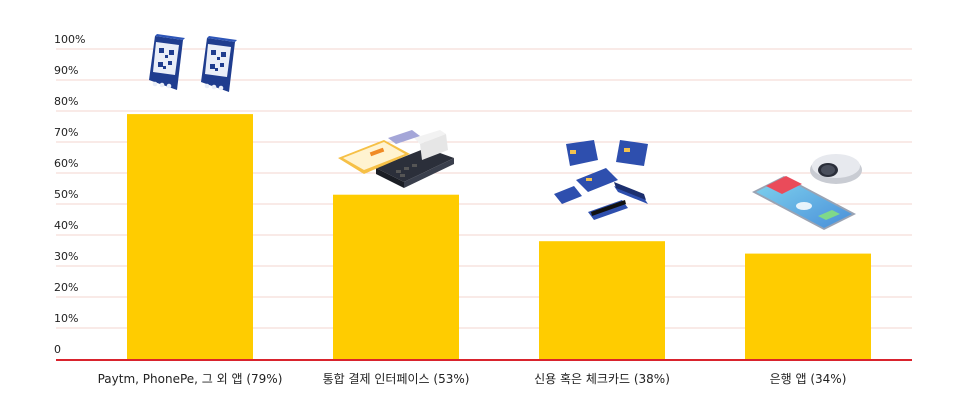 The image size is (966, 418). I want to click on y-tick-labels: 0 10% 20% 30% 40% 50% 60% 70% 80% 90% 100%, so click(69, 194).